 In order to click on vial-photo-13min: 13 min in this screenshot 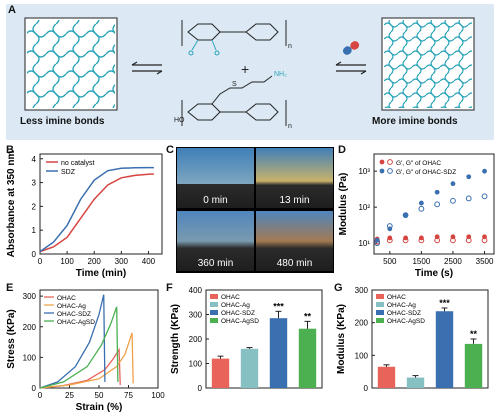, I will do `click(294, 178)`.